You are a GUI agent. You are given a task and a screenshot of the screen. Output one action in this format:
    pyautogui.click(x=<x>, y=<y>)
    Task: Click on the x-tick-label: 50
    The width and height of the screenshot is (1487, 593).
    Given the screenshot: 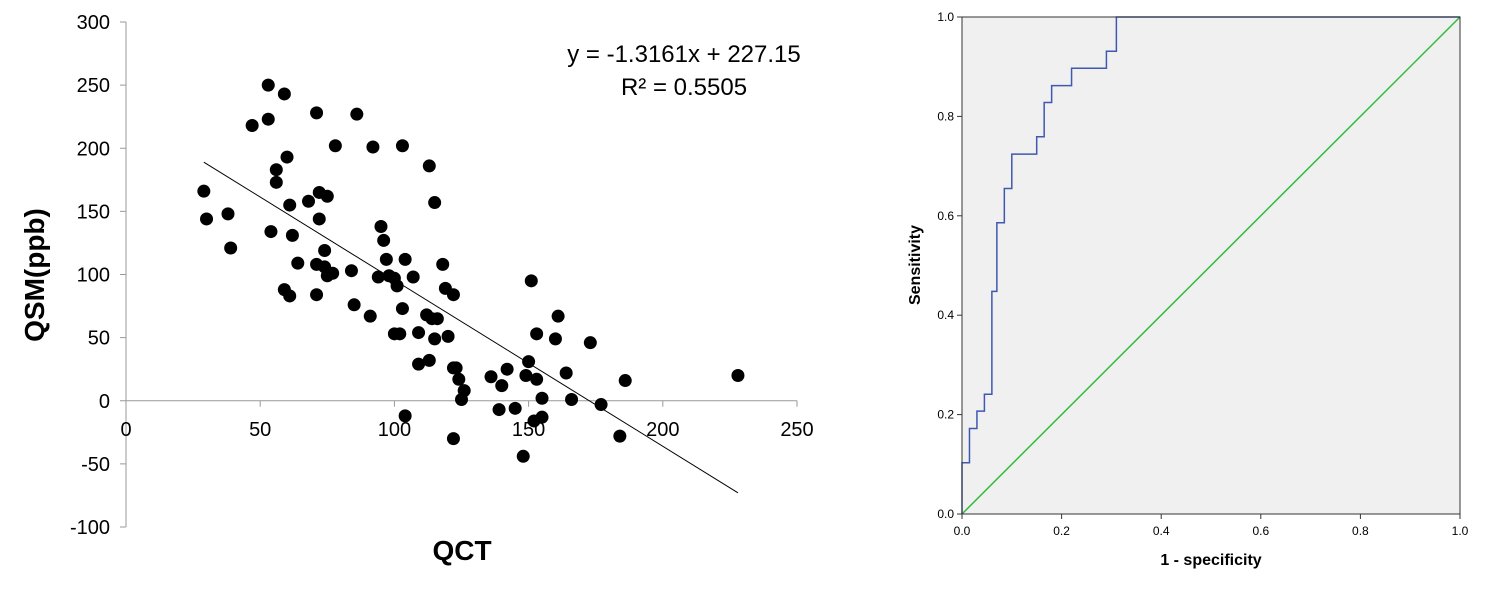 What is the action you would take?
    pyautogui.click(x=260, y=430)
    